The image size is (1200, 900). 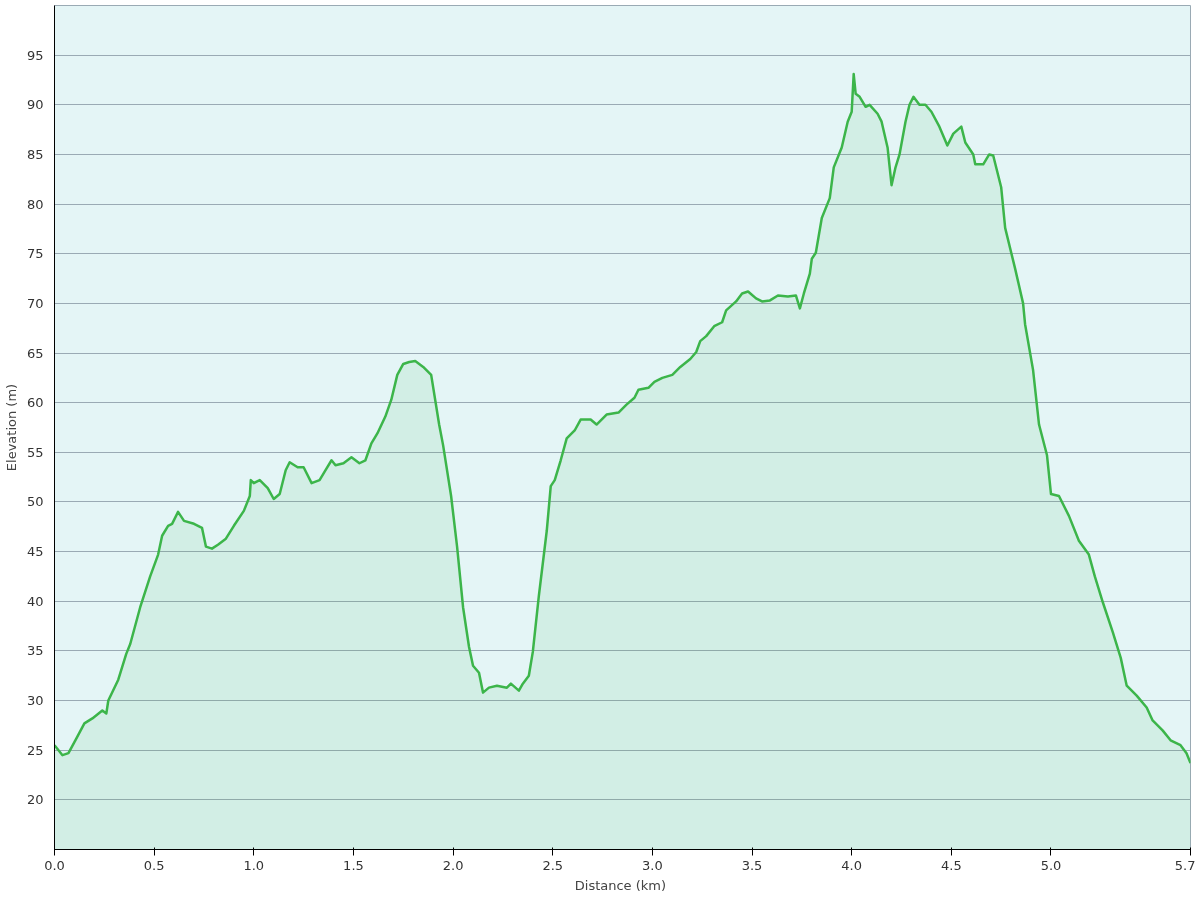 I want to click on y-tick-label: 65, so click(x=35, y=353).